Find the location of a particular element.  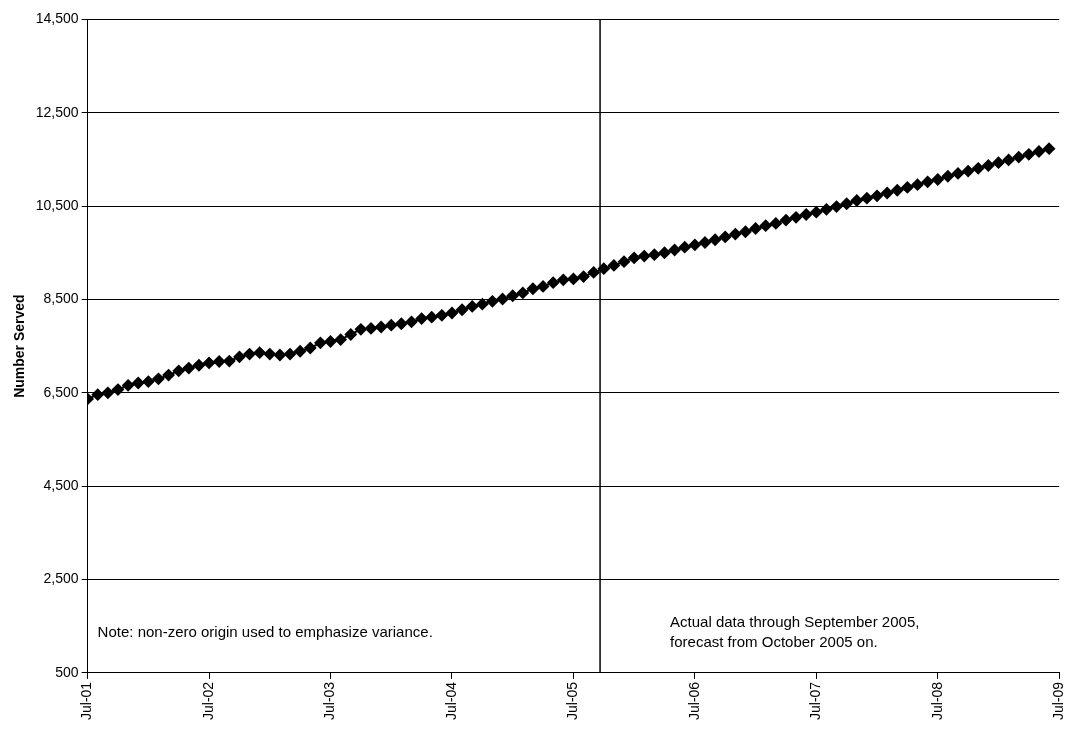

annotation: Actual data through September 2005, forecast from October 2005 on. is located at coordinates (795, 632).